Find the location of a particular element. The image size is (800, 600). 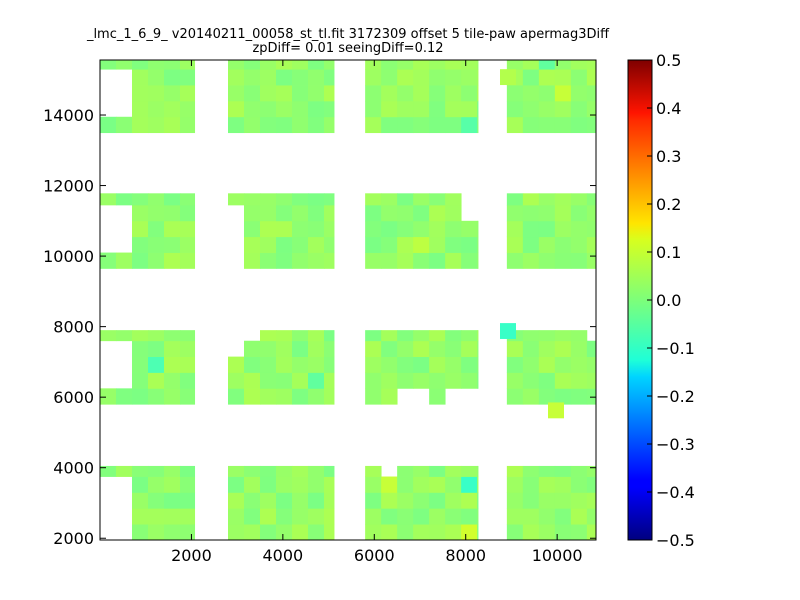

y-tick-label: 8000 is located at coordinates (73, 327).